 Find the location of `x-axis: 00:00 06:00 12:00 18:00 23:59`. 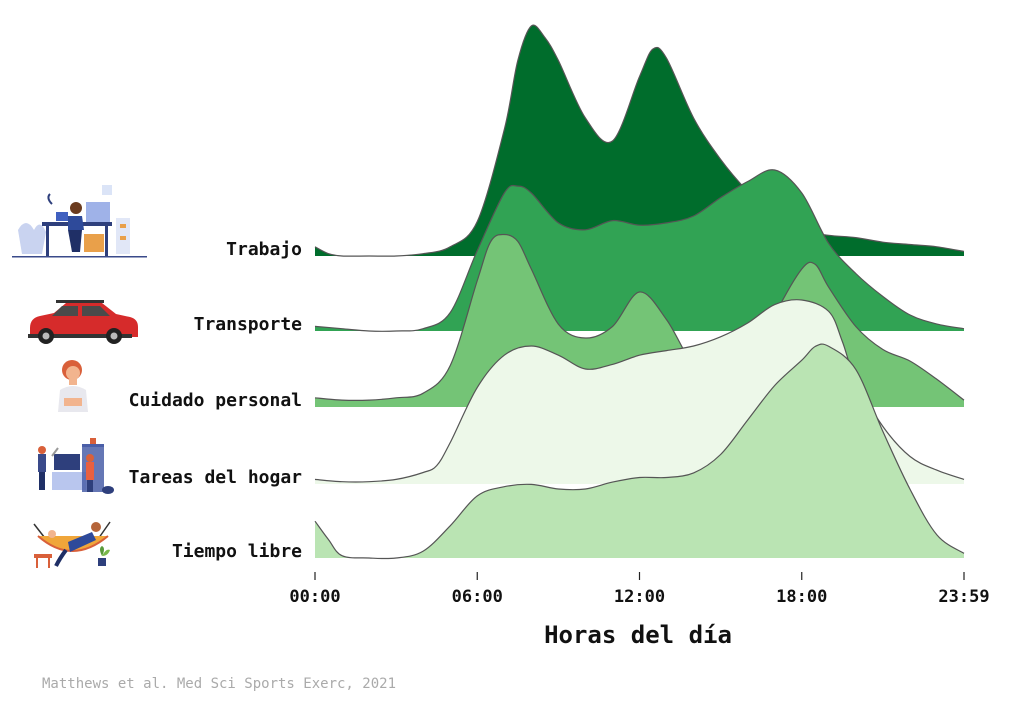

x-axis: 00:00 06:00 12:00 18:00 23:59 is located at coordinates (639, 589).